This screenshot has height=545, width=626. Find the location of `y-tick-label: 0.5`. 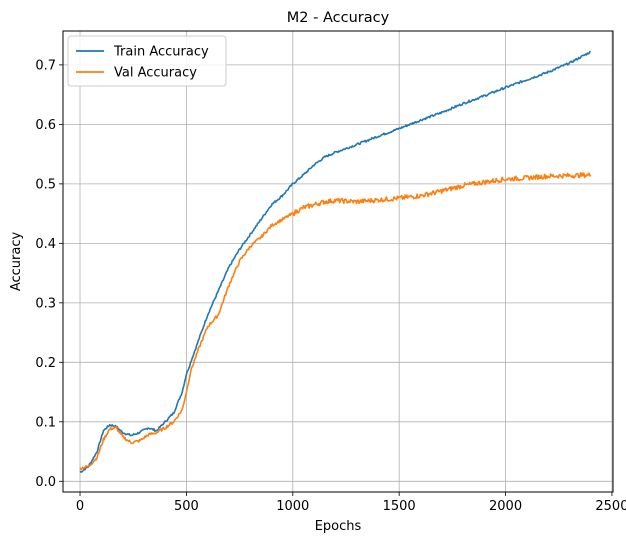

y-tick-label: 0.5 is located at coordinates (45, 184).